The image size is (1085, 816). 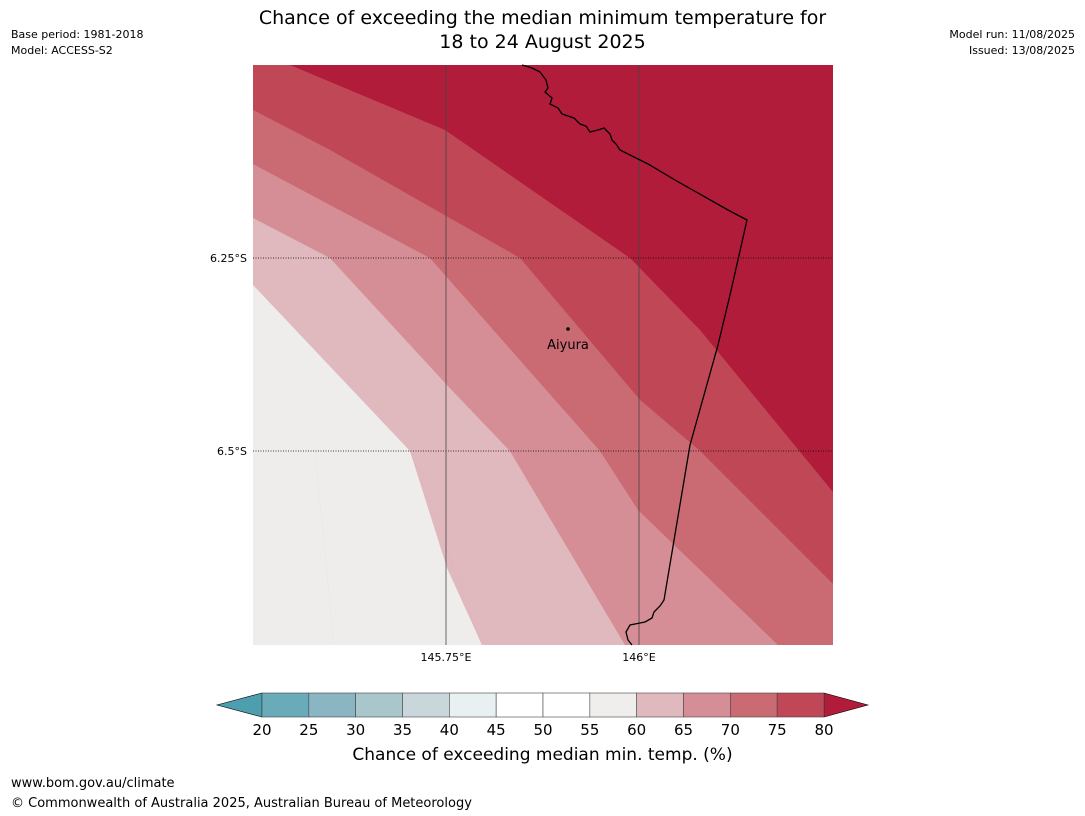 I want to click on band-55-60-lower, so click(x=367, y=465).